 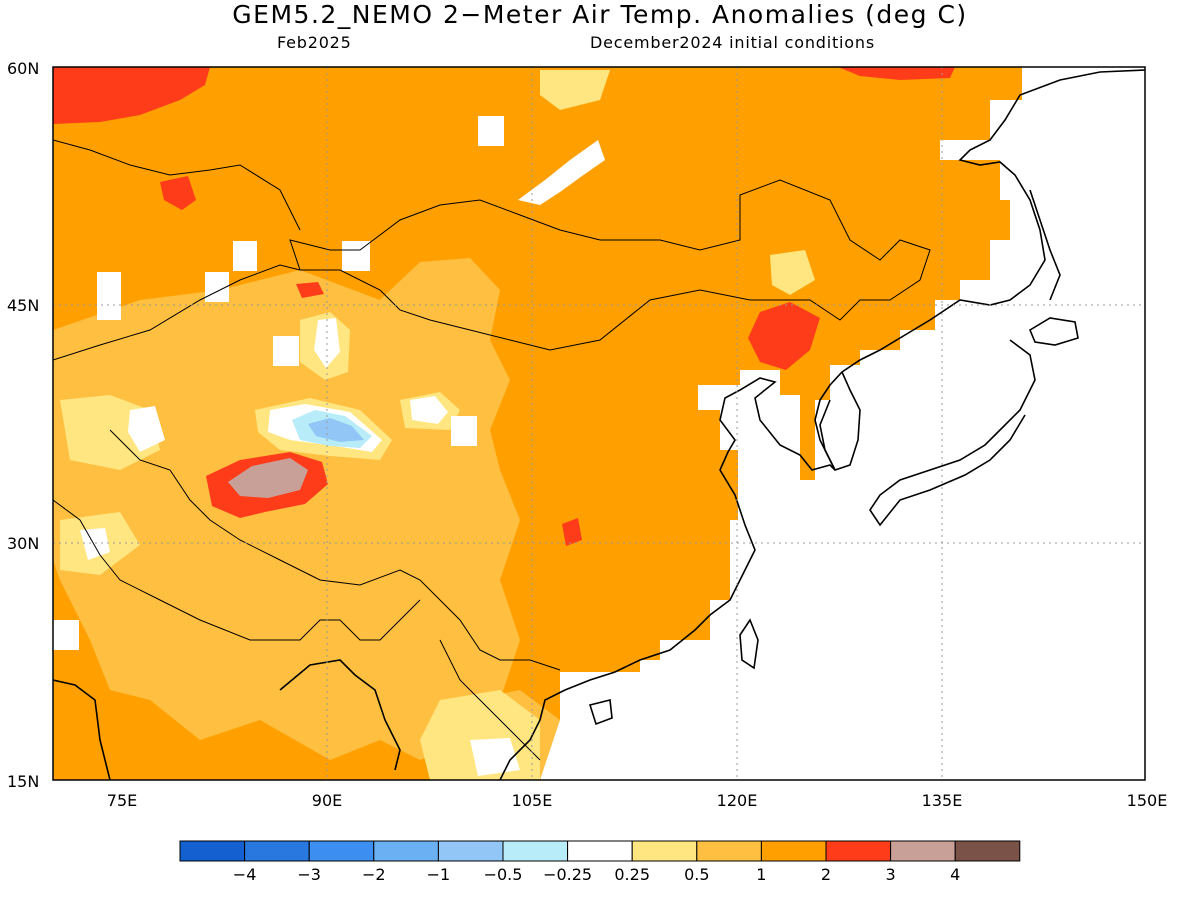 I want to click on china-west-border, so click(x=177, y=312).